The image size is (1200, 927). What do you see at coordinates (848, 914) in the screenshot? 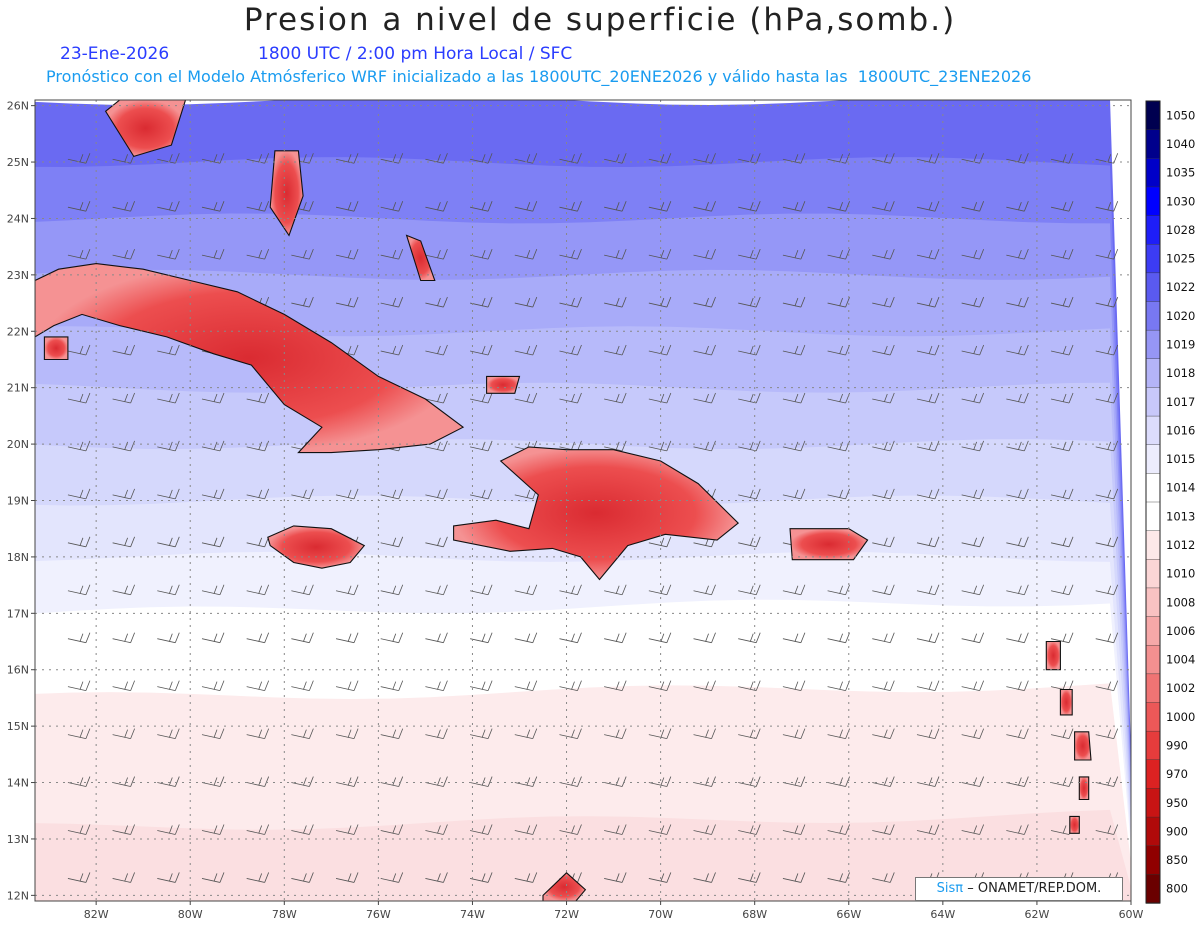
I see `x-tick-label: 66W` at bounding box center [848, 914].